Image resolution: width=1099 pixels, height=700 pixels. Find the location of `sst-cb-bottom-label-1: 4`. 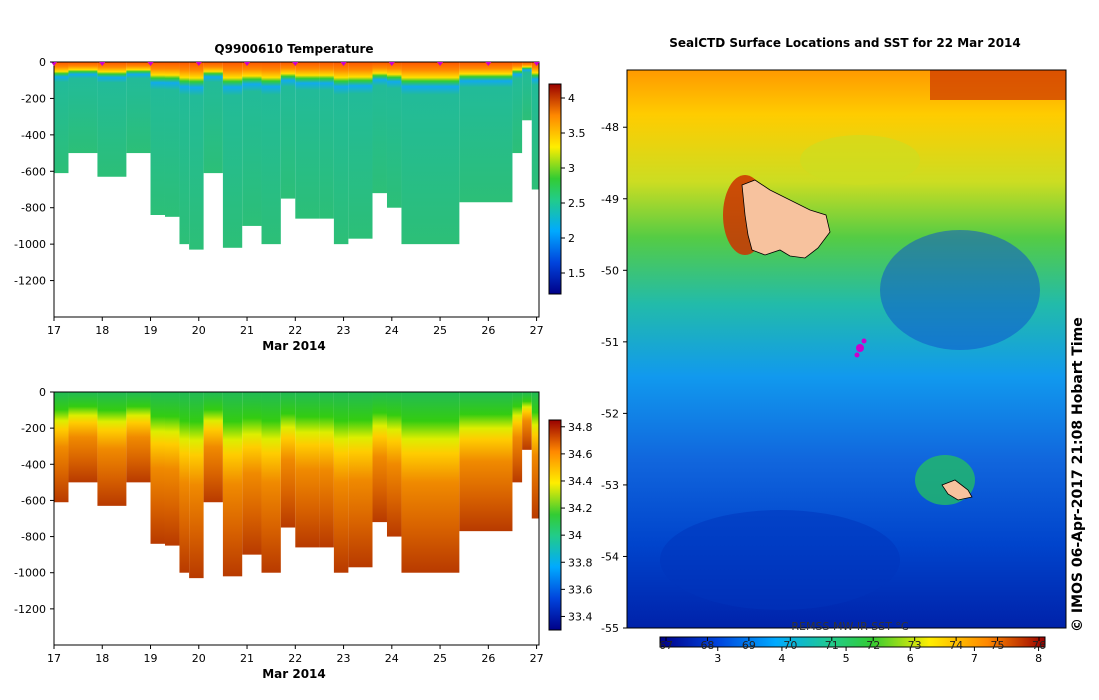

sst-cb-bottom-label-1: 4 is located at coordinates (781, 658).